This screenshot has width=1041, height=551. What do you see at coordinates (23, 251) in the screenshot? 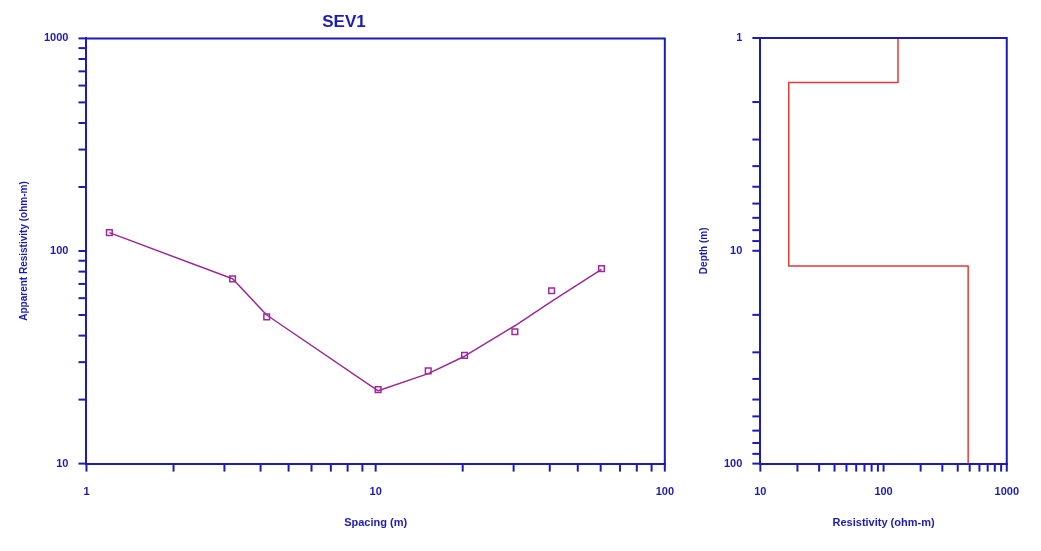
I see `y-axis-title: Apparent Resistivity (ohm-m)` at bounding box center [23, 251].